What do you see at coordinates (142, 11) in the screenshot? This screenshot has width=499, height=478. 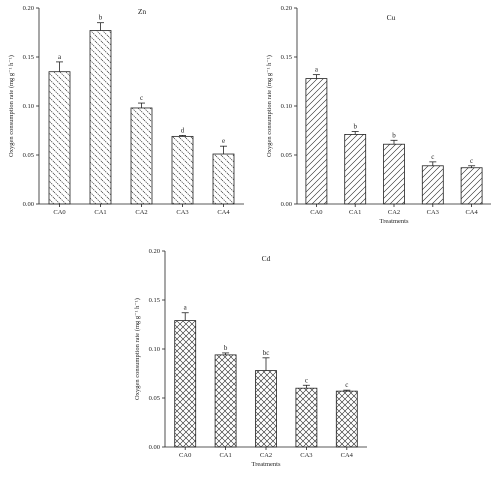 I see `chart-title: Zn` at bounding box center [142, 11].